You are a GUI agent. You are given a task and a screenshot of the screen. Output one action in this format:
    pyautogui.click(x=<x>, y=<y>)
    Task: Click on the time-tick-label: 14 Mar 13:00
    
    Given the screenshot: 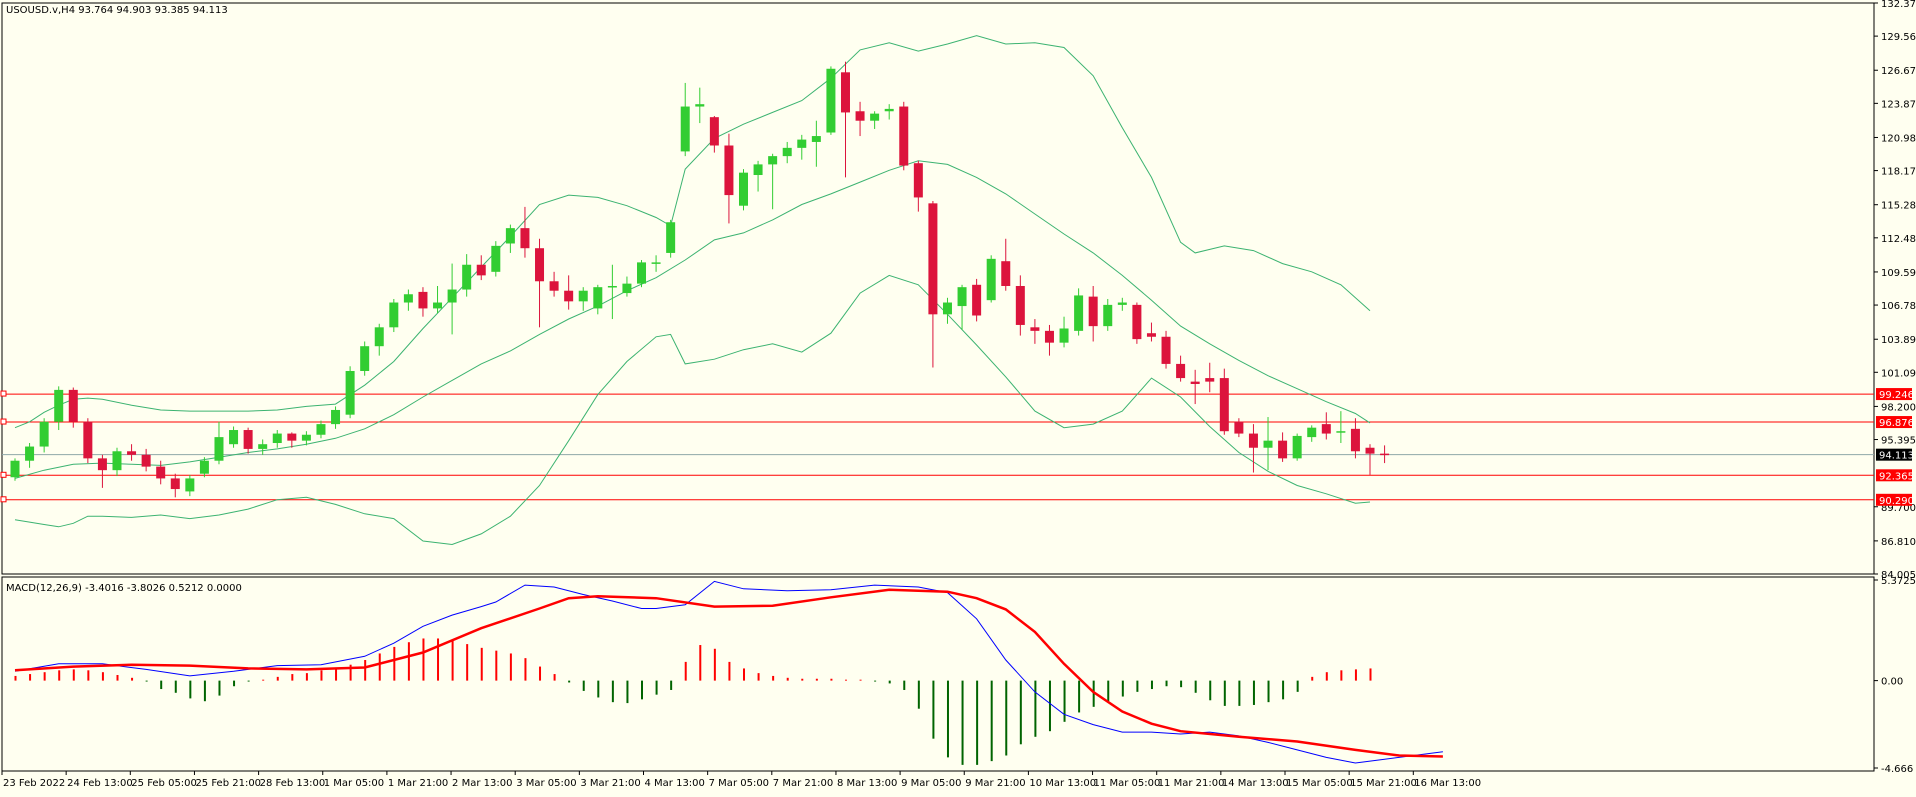 What is the action you would take?
    pyautogui.click(x=1255, y=783)
    